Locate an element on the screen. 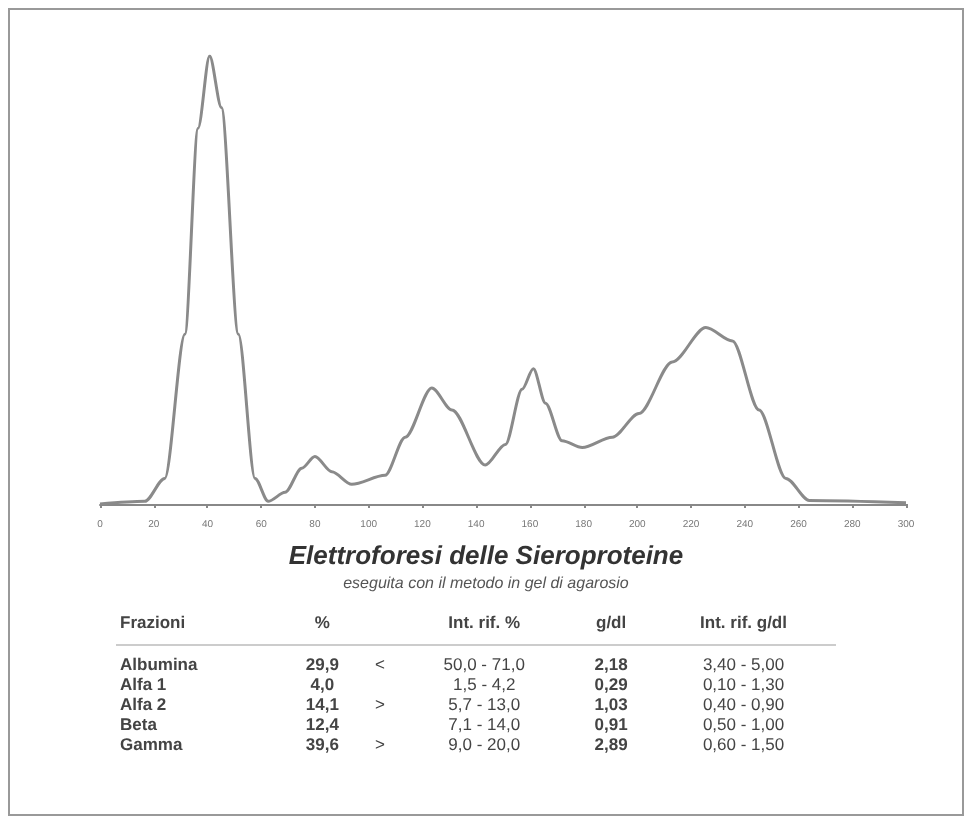 The height and width of the screenshot is (824, 972). text: Elettroforesi delle Sieroproteine is located at coordinates (486, 555).